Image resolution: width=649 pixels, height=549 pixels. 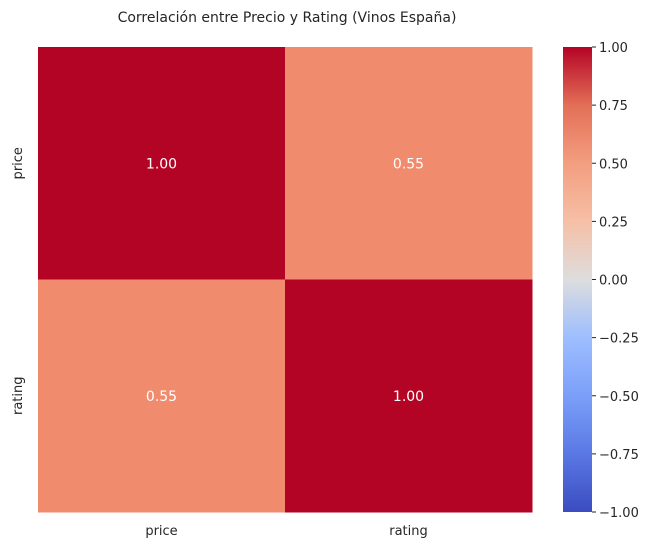 What do you see at coordinates (619, 513) in the screenshot?
I see `colorbar-tick-label: −1.00` at bounding box center [619, 513].